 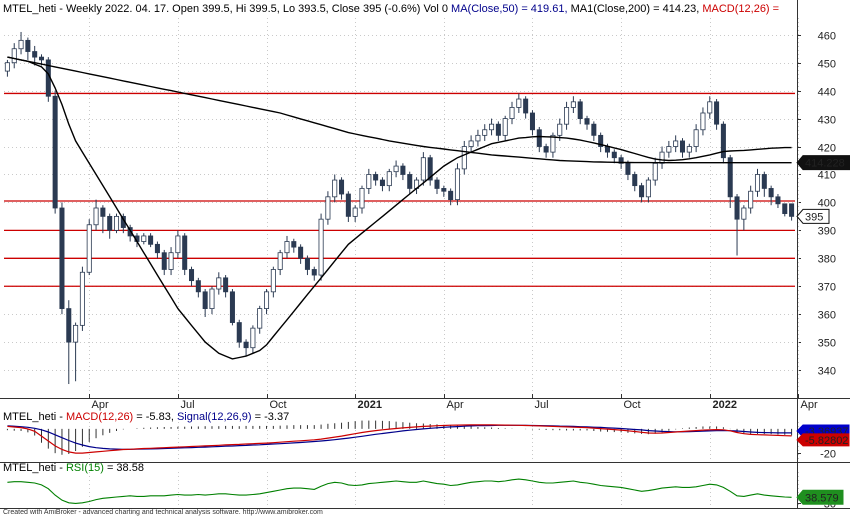 I want to click on macd-ytick-label: -20, so click(x=828, y=455).